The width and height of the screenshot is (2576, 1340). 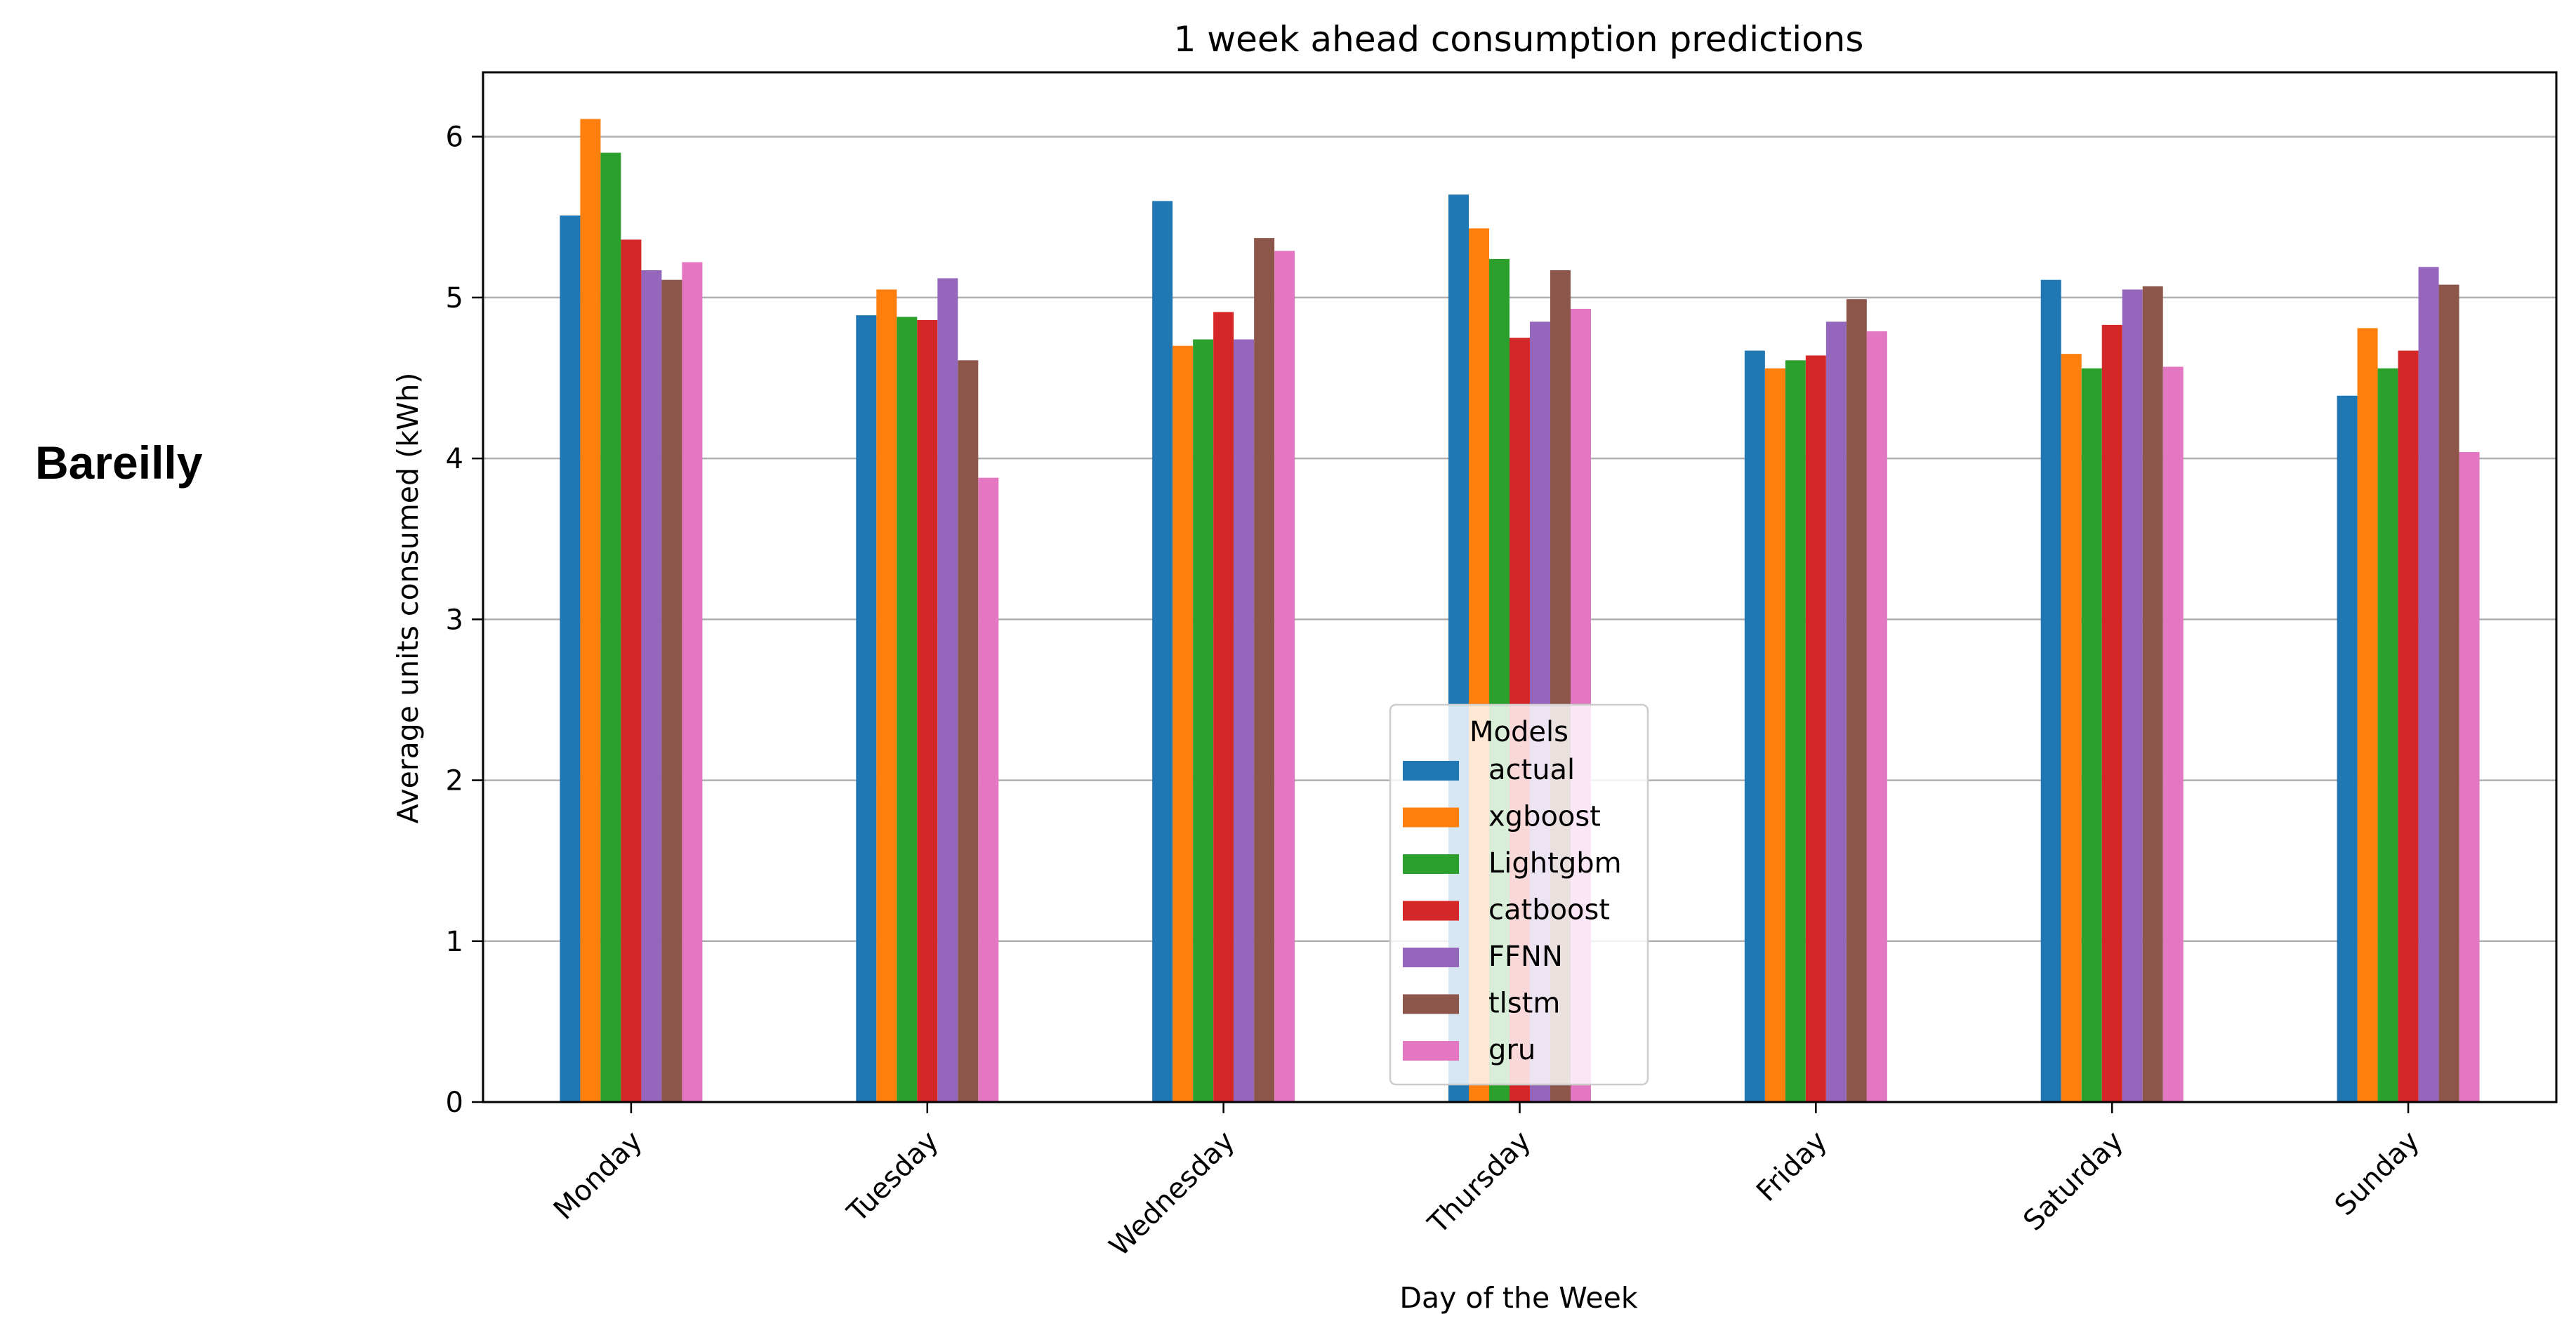 What do you see at coordinates (2152, 694) in the screenshot?
I see `bar-tlstm-saturday` at bounding box center [2152, 694].